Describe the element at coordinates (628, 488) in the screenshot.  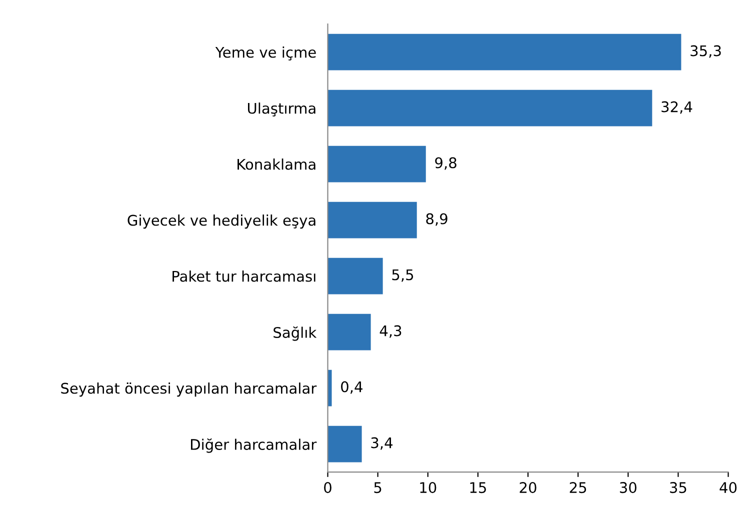
I see `x-tick-label: 30` at that location.